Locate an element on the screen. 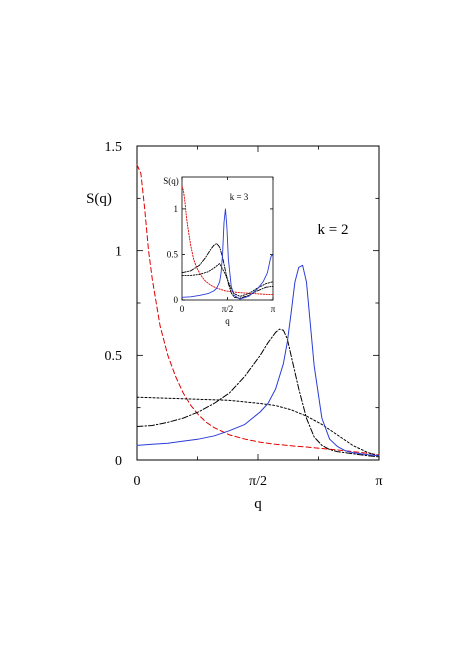  main-y-tick-label: 0.5 is located at coordinates (114, 356).